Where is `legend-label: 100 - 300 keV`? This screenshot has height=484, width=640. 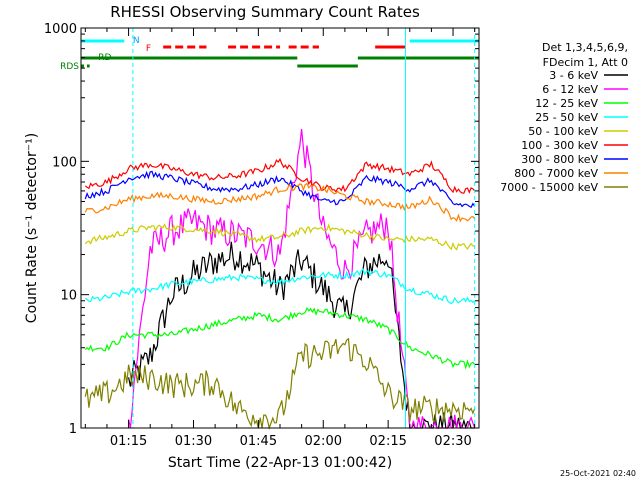
legend-label: 100 - 300 keV is located at coordinates (559, 145).